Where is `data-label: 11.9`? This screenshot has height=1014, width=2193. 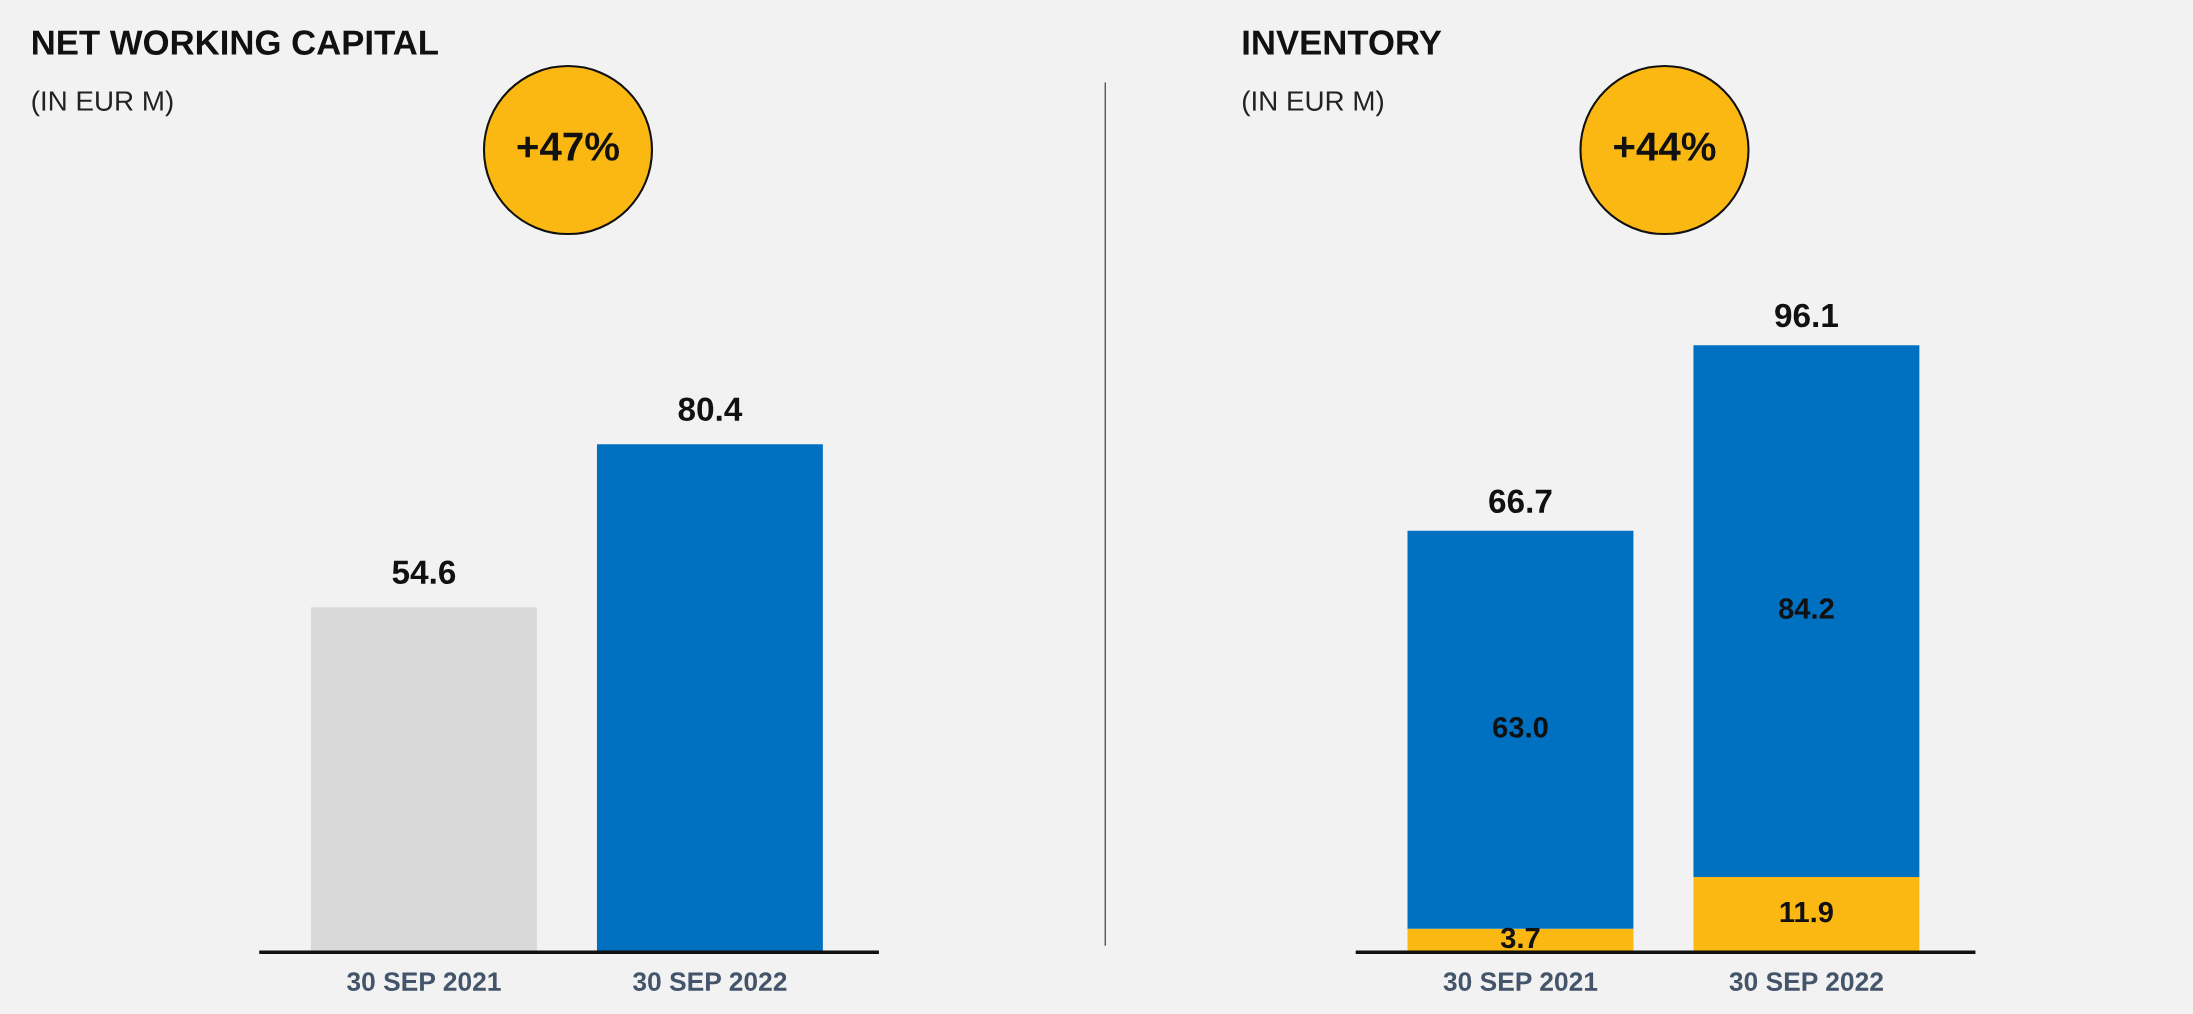 data-label: 11.9 is located at coordinates (1806, 912).